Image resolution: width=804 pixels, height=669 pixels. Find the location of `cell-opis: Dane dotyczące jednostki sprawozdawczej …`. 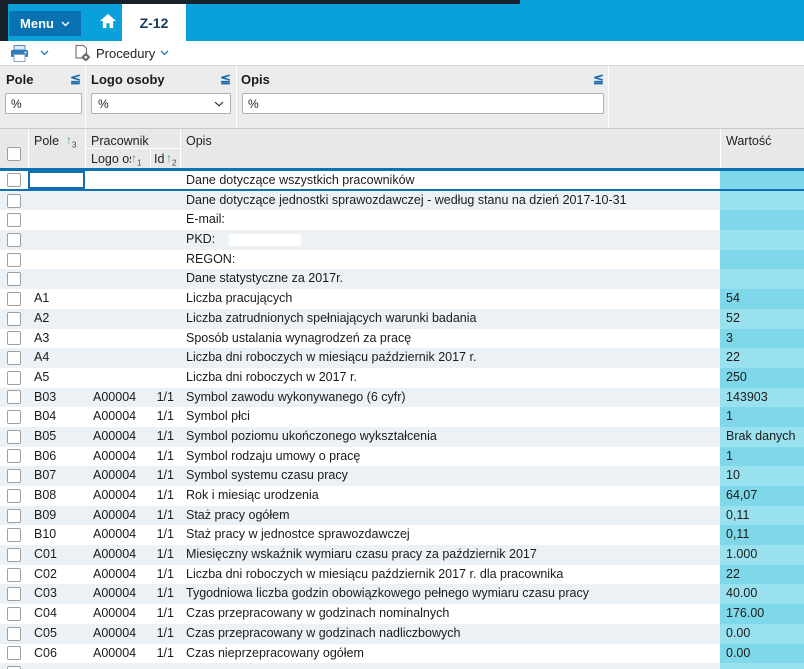

cell-opis: Dane dotyczące jednostki sprawozdawczej … is located at coordinates (406, 199).